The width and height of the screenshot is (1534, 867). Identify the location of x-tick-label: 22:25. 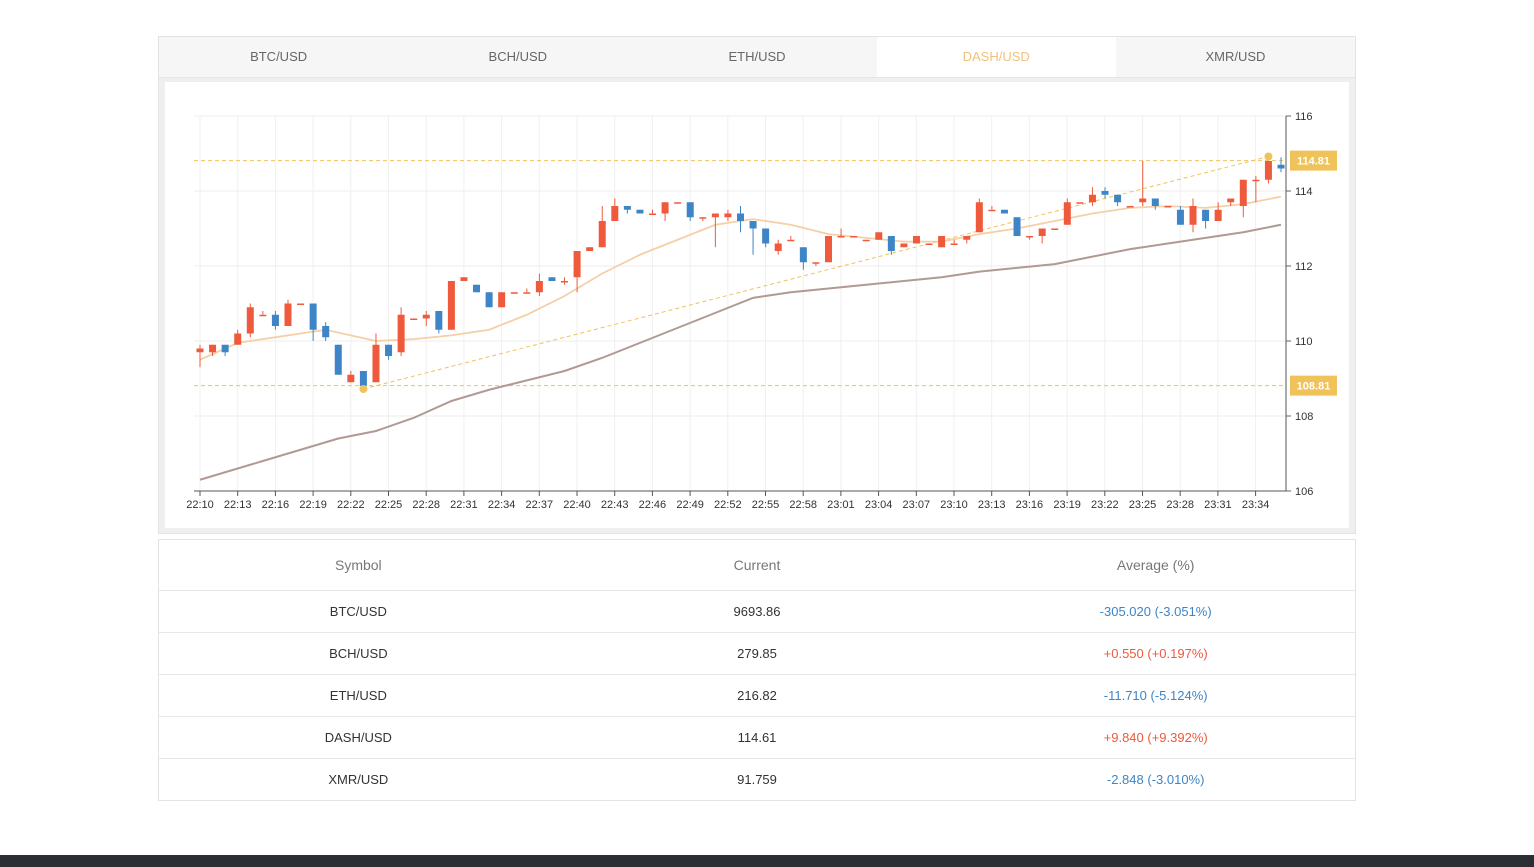
(389, 505).